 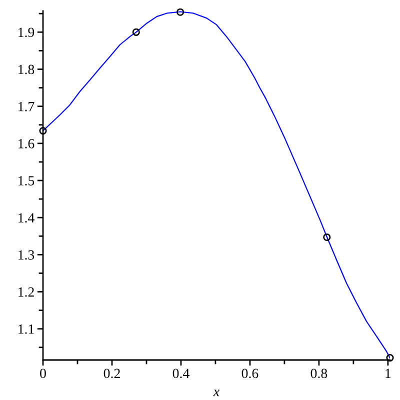 What do you see at coordinates (26, 69) in the screenshot?
I see `y-tick-label: 1.8` at bounding box center [26, 69].